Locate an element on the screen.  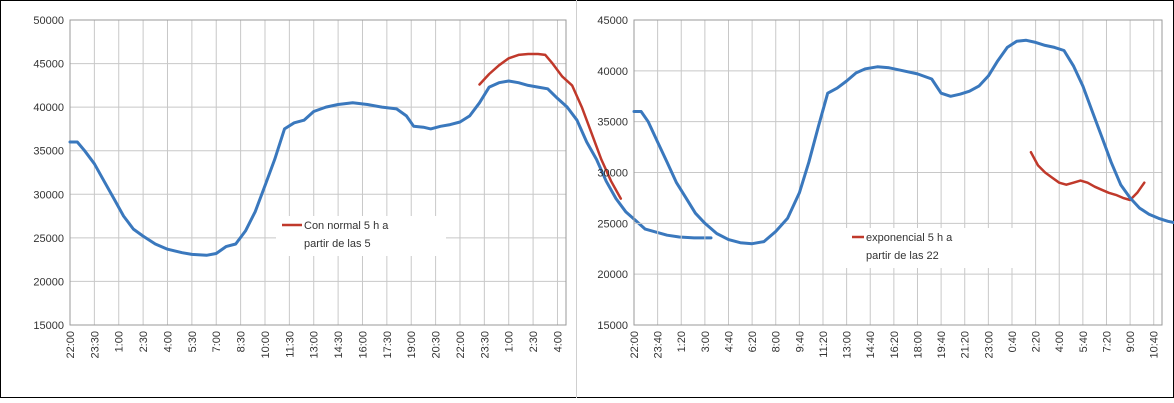
legend-label: exponencial 5 h a is located at coordinates (909, 238).